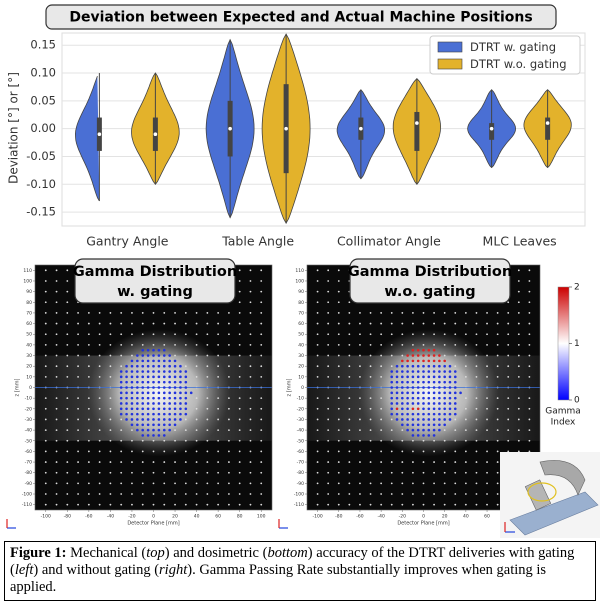 The height and width of the screenshot is (607, 600). What do you see at coordinates (87, 139) in the screenshot?
I see `violin` at bounding box center [87, 139].